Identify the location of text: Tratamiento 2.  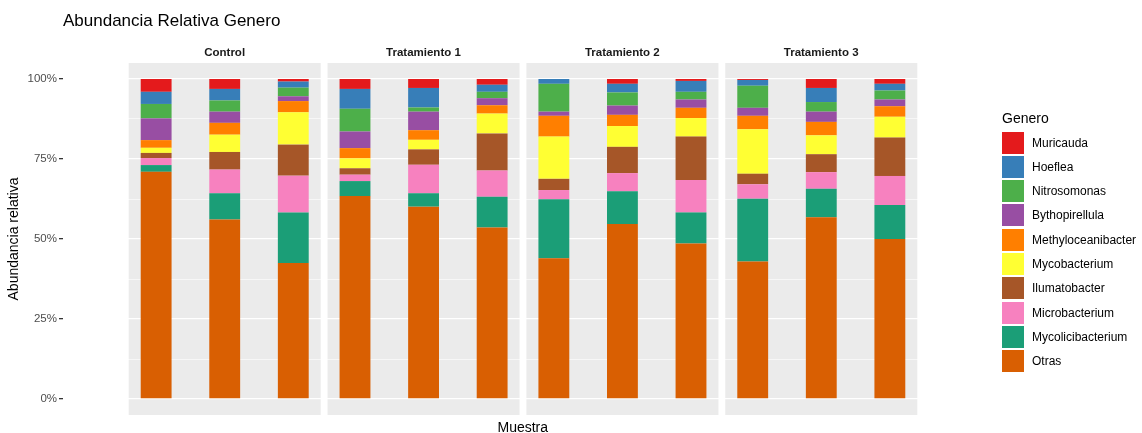
(622, 52).